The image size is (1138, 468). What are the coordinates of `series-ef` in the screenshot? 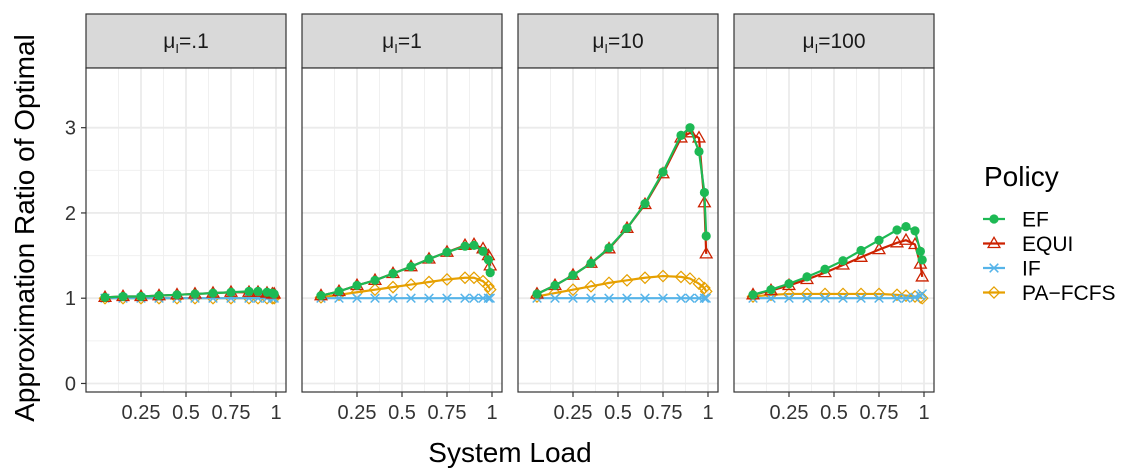 It's located at (405, 270).